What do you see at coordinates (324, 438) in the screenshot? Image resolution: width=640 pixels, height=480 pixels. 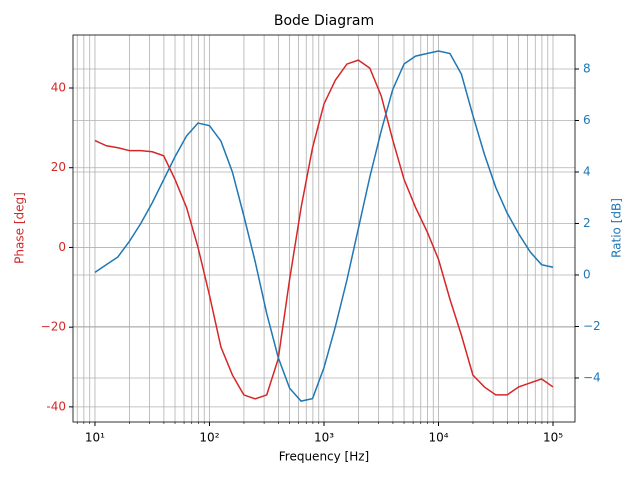 I see `x-tick-label: 10³` at bounding box center [324, 438].